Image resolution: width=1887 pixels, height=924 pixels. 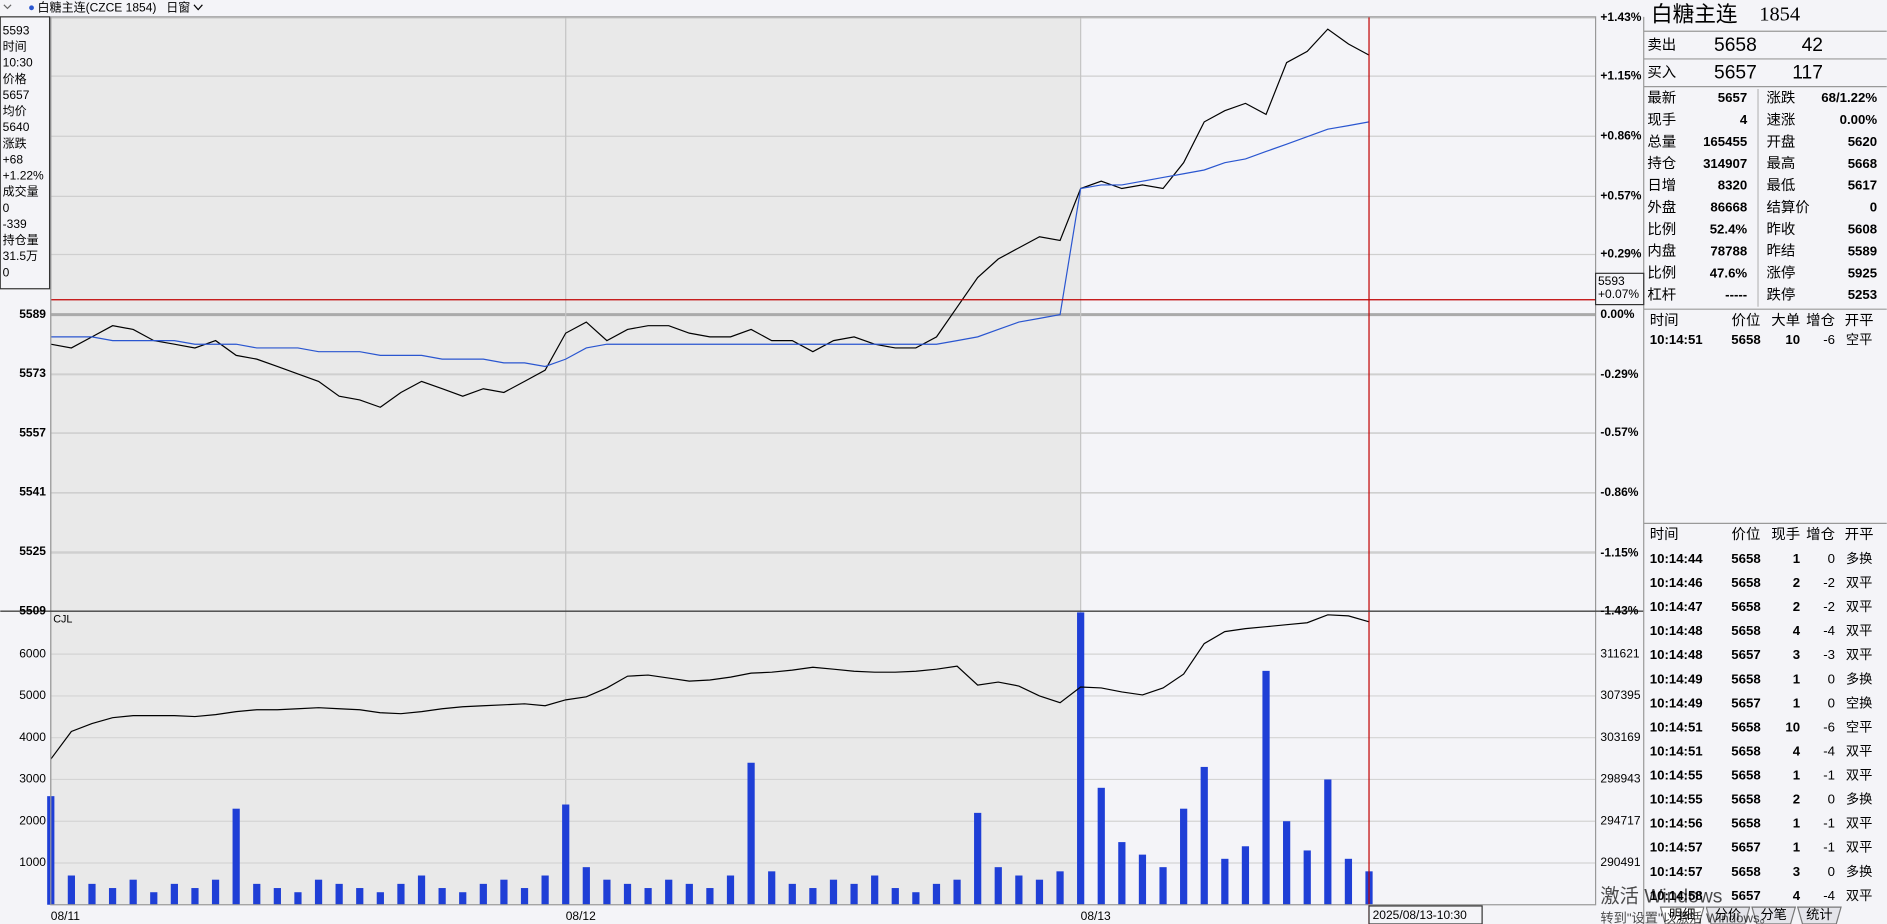 I want to click on tick-cell: -3, so click(x=1829, y=654).